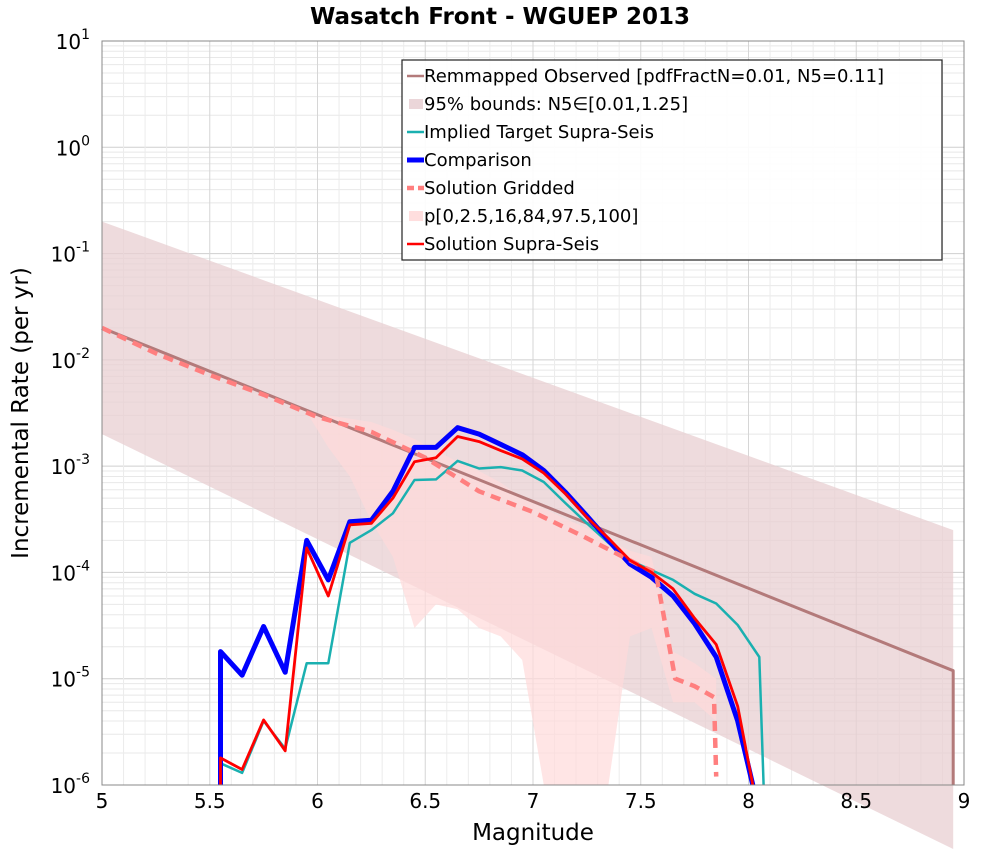 This screenshot has width=1000, height=850. I want to click on x-axis-label: Magnitude, so click(533, 833).